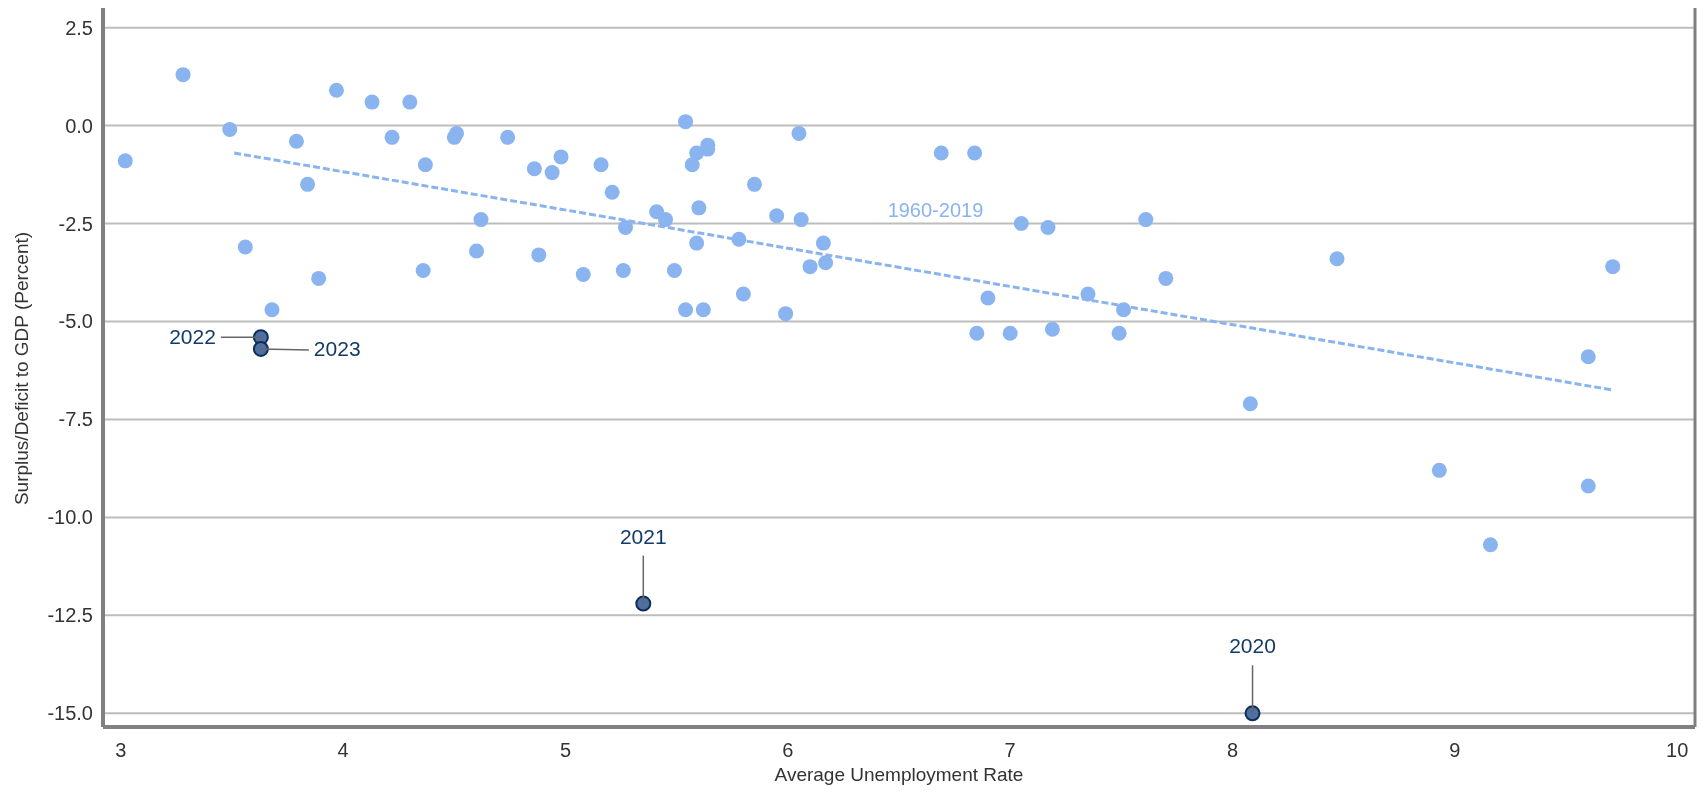 This screenshot has height=797, width=1706. What do you see at coordinates (337, 348) in the screenshot?
I see `annotation: 2023` at bounding box center [337, 348].